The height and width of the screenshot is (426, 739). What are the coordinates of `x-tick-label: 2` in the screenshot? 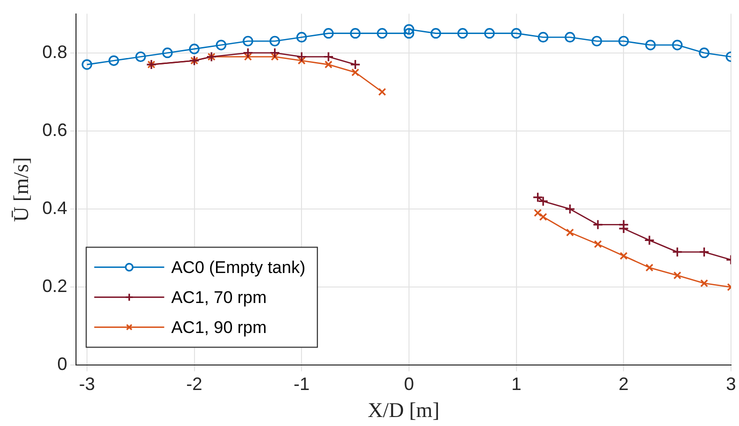 It's located at (623, 384).